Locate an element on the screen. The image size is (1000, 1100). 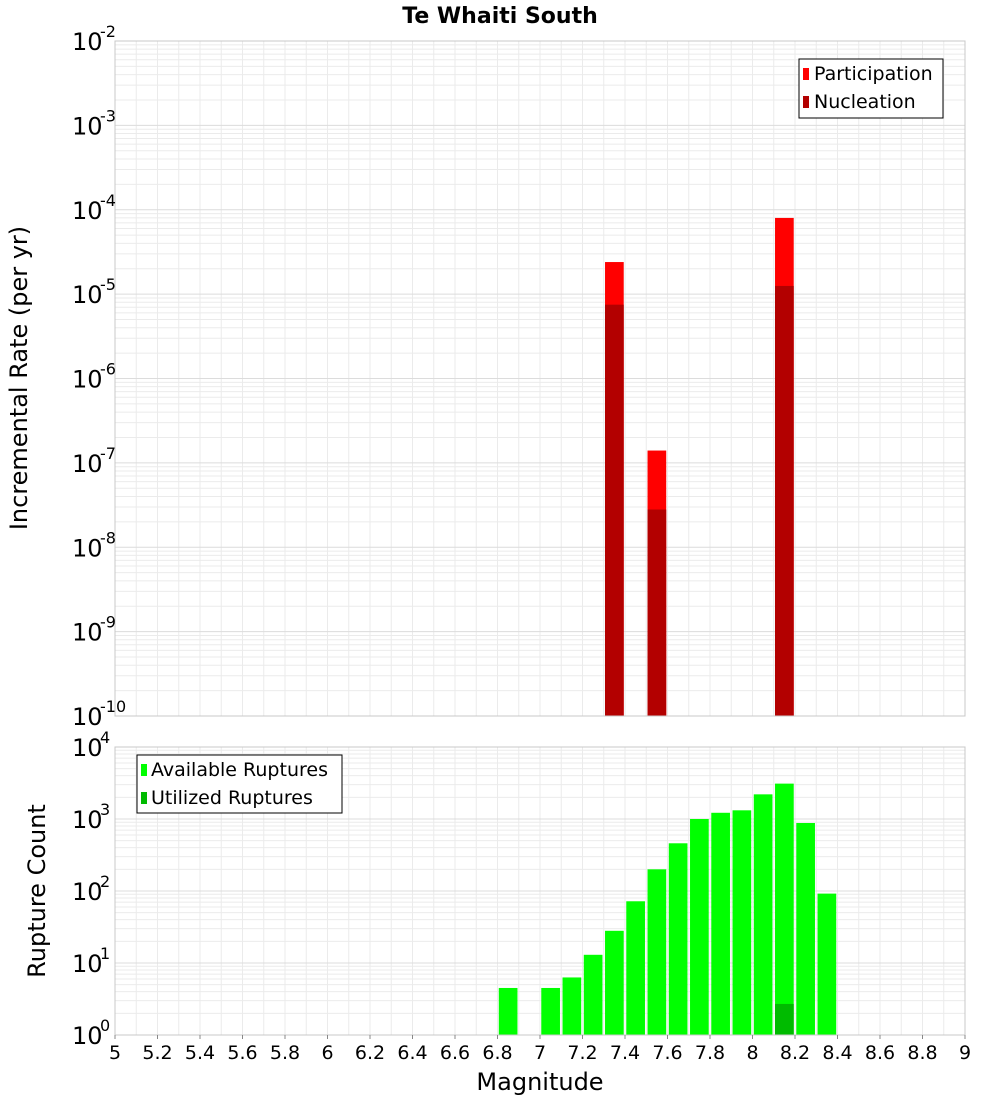
y-tick-exponent: -8 is located at coordinates (108, 537).